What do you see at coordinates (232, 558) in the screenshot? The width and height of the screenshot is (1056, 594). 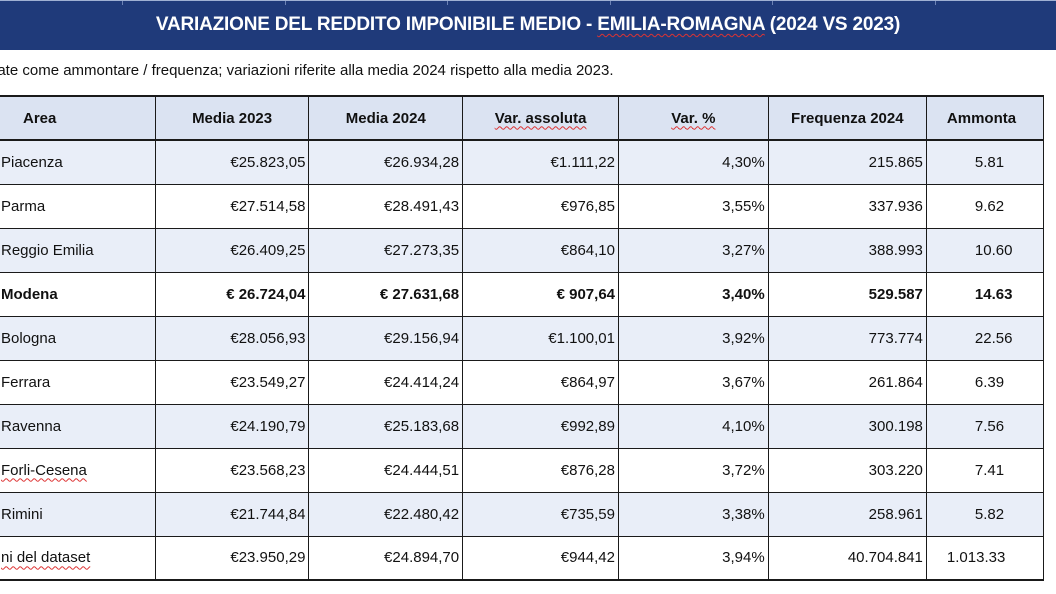 I see `cell-media-2023: €23.950,29` at bounding box center [232, 558].